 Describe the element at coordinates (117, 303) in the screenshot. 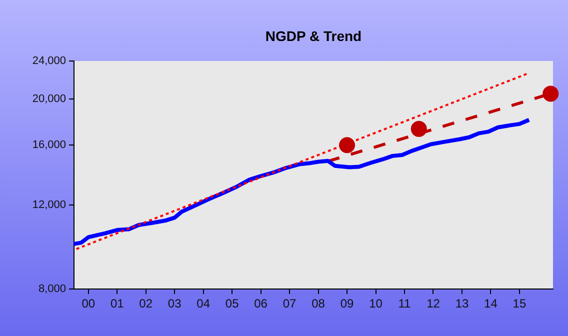

I see `x-tick-label: 01` at that location.